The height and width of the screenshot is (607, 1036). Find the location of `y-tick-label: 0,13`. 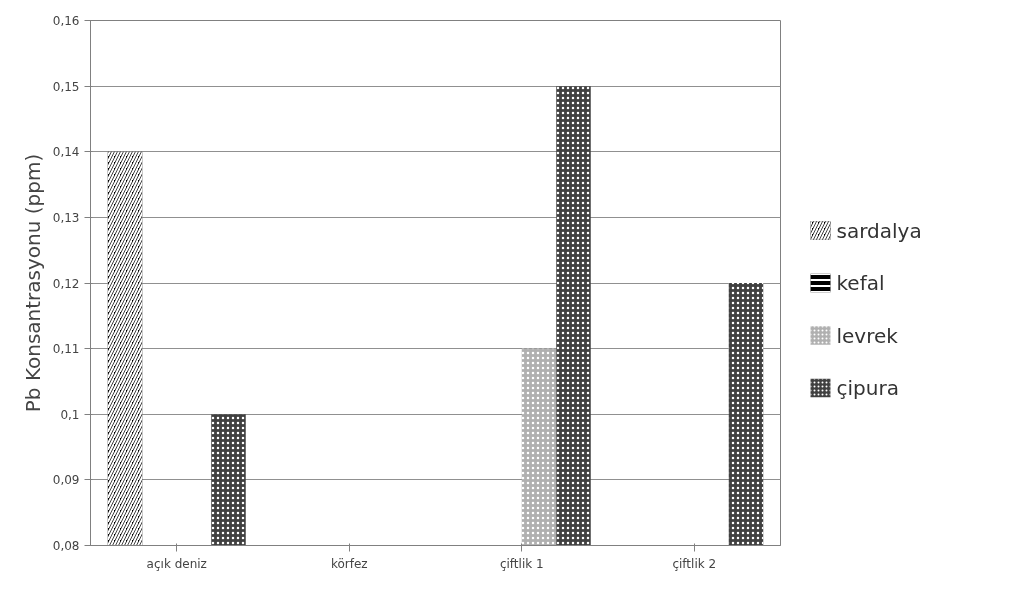

y-tick-label: 0,13 is located at coordinates (66, 217).